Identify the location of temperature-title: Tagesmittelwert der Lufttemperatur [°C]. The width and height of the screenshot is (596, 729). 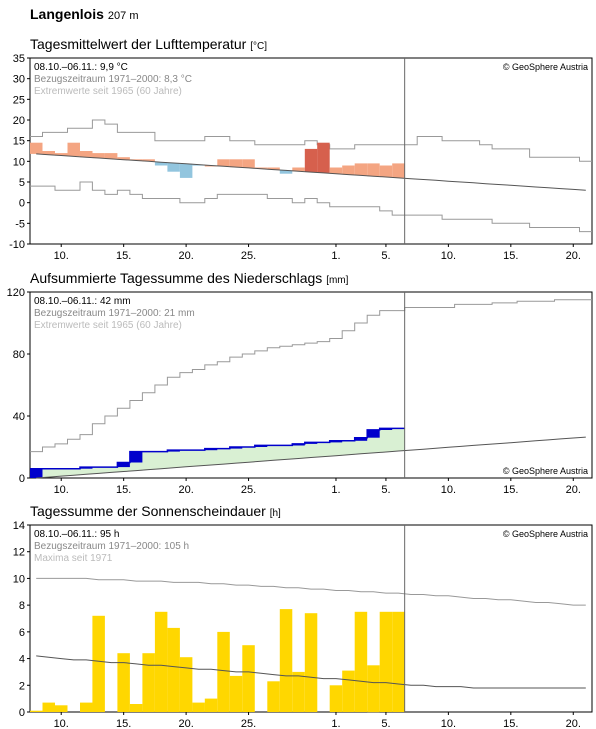
(148, 44).